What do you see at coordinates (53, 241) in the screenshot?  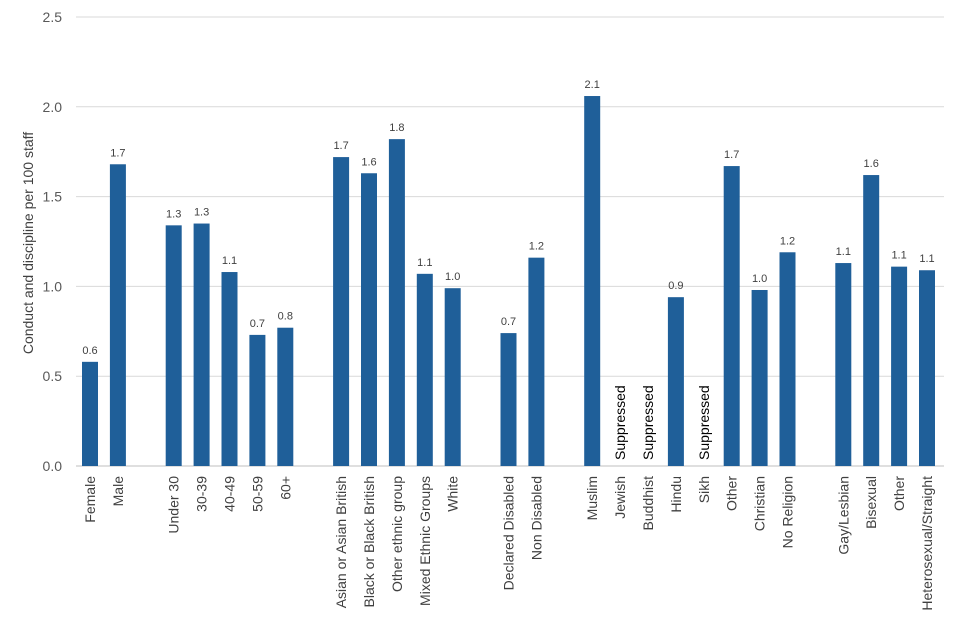 I see `y-axis-ticks: 0.0 0.5 1.0 1.5 2.0 2.5` at bounding box center [53, 241].